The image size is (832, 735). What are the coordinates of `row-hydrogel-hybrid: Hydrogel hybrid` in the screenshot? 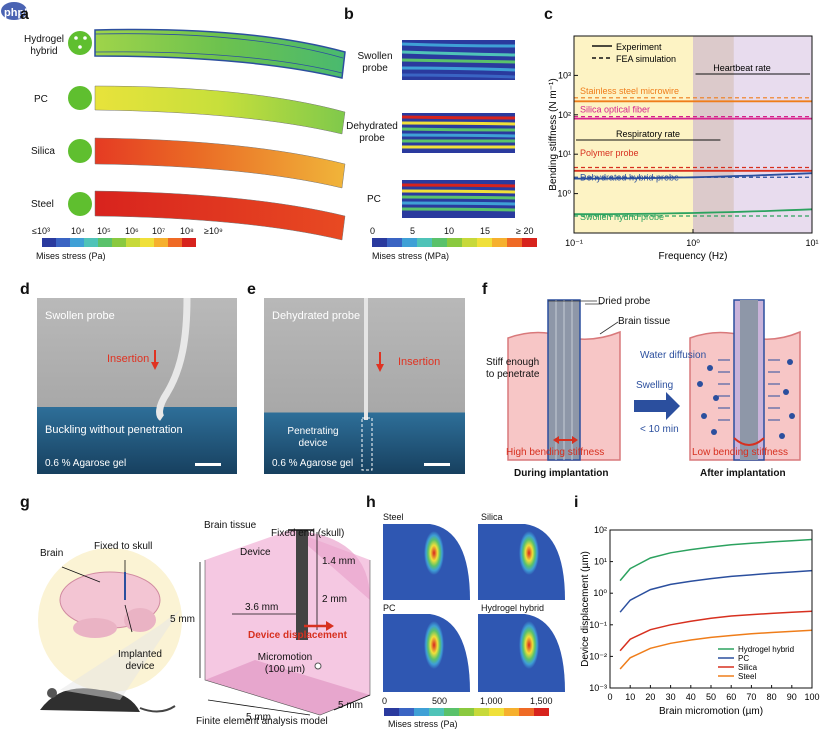 It's located at (44, 45).